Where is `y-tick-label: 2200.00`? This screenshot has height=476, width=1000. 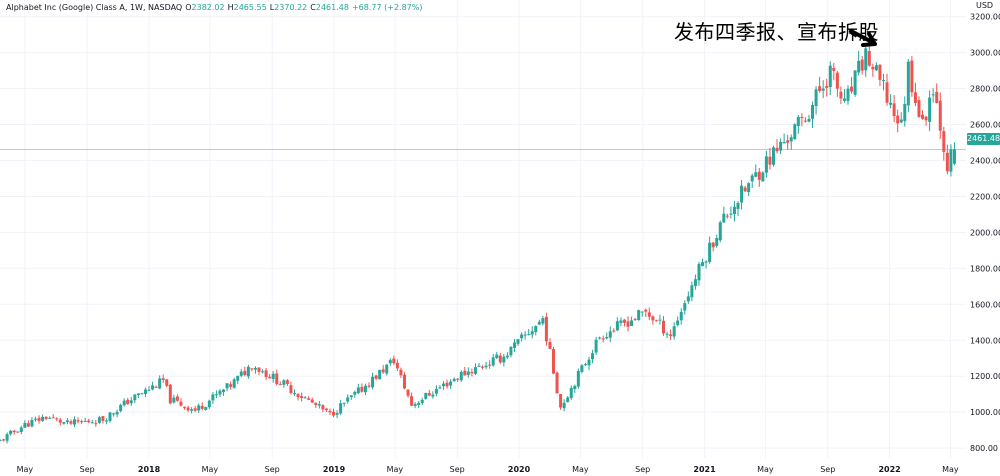 y-tick-label: 2200.00 is located at coordinates (985, 196).